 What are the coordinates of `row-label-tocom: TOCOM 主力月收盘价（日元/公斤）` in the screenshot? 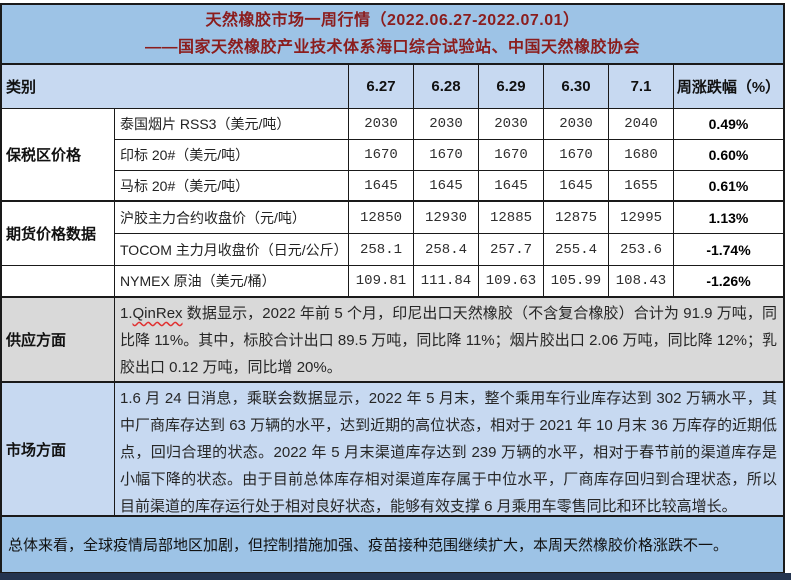 It's located at (232, 250).